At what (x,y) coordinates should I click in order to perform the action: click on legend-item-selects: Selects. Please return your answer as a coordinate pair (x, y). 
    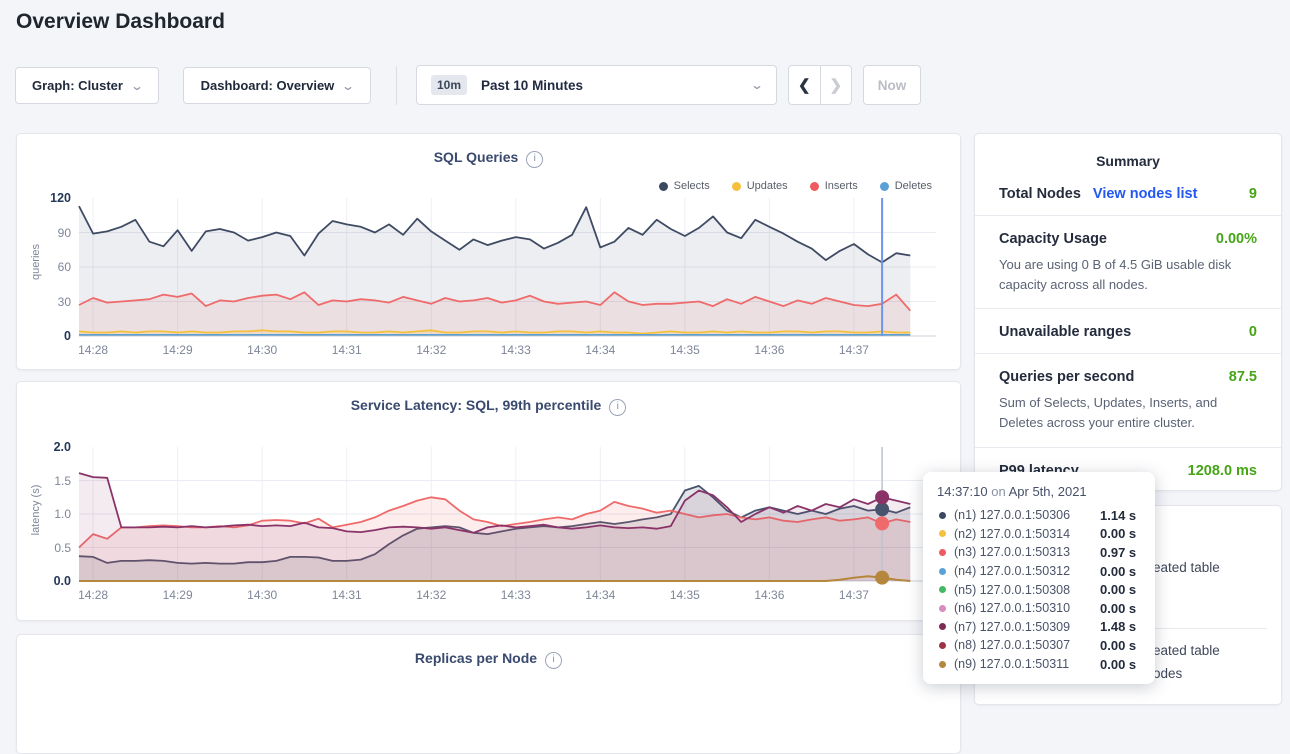
    Looking at the image, I should click on (684, 186).